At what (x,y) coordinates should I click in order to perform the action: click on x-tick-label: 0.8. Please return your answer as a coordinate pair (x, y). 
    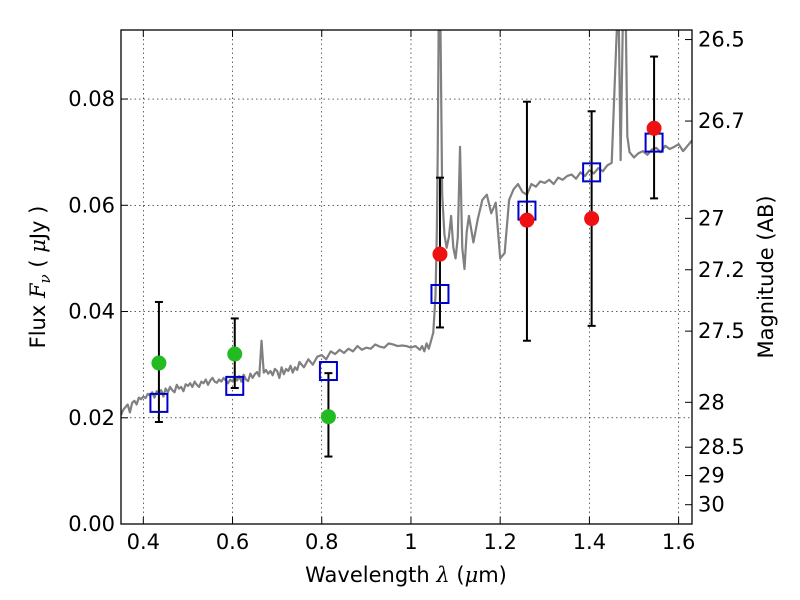
    Looking at the image, I should click on (321, 542).